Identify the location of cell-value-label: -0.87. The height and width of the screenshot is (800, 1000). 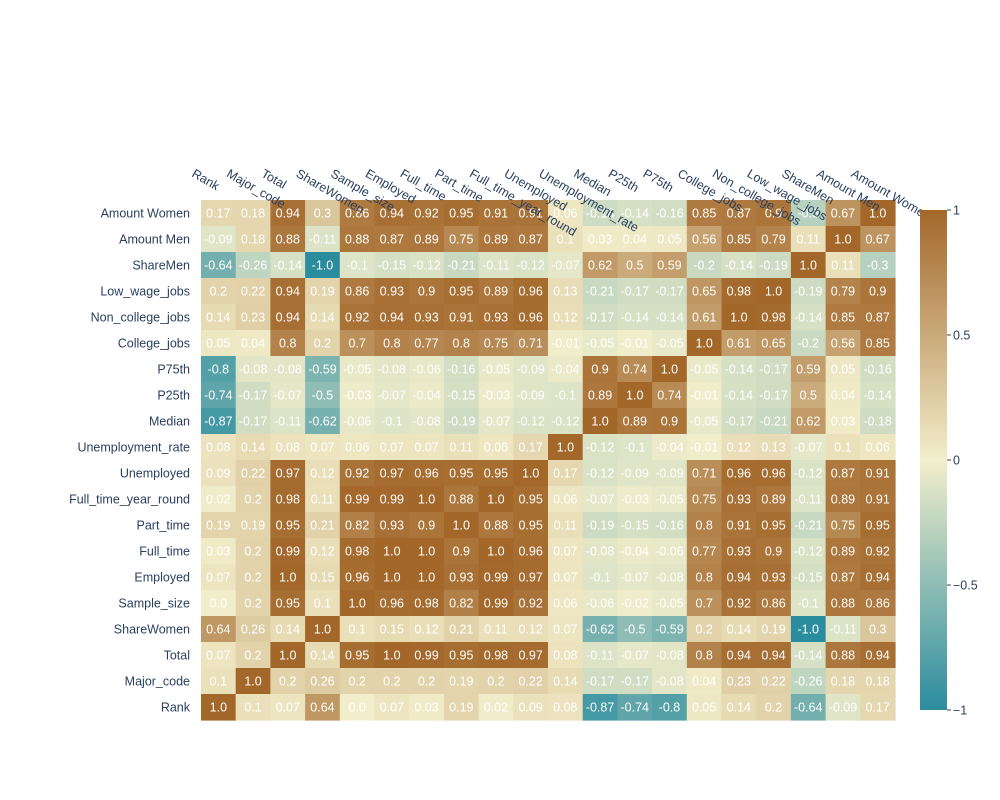
(600, 708).